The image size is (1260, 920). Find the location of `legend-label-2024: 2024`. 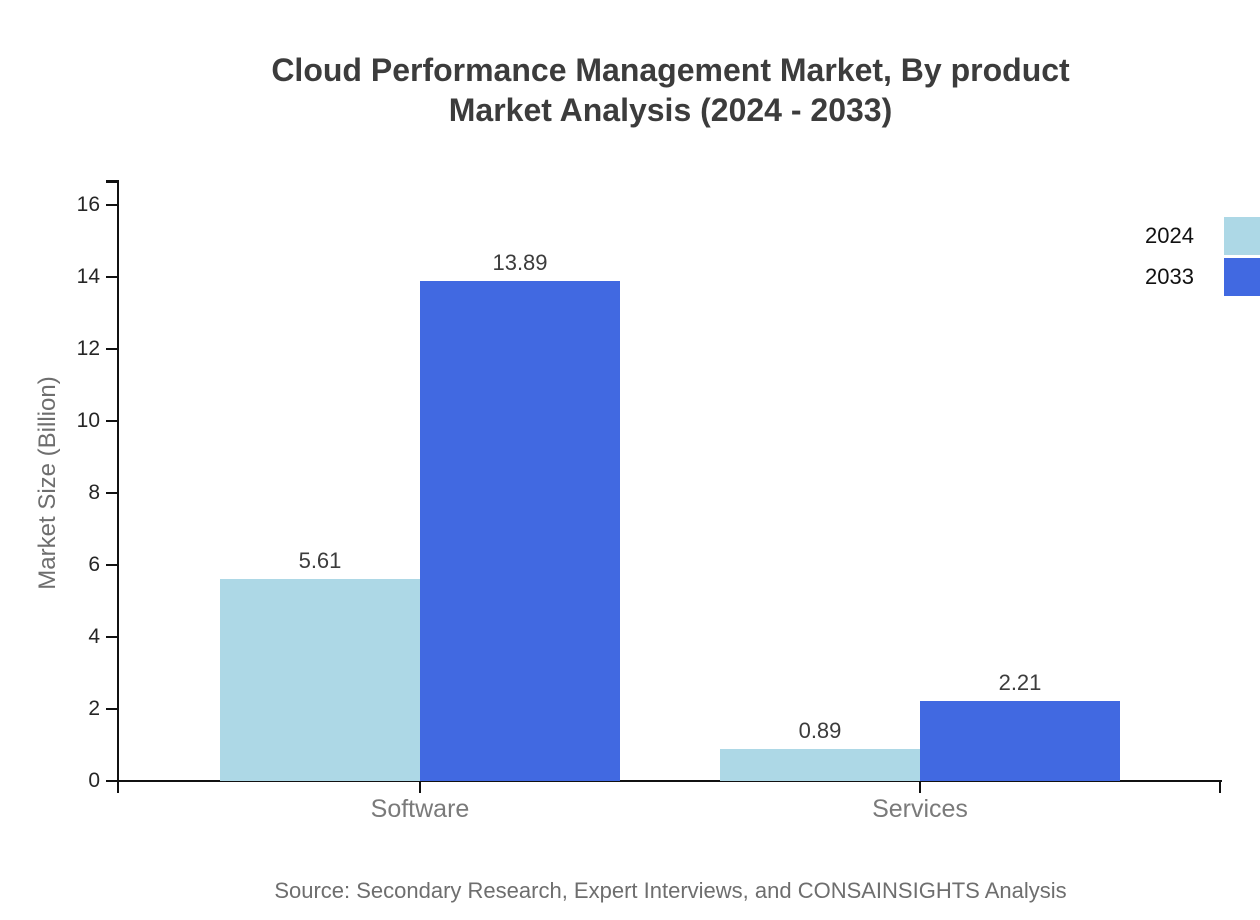

legend-label-2024: 2024 is located at coordinates (1169, 235).